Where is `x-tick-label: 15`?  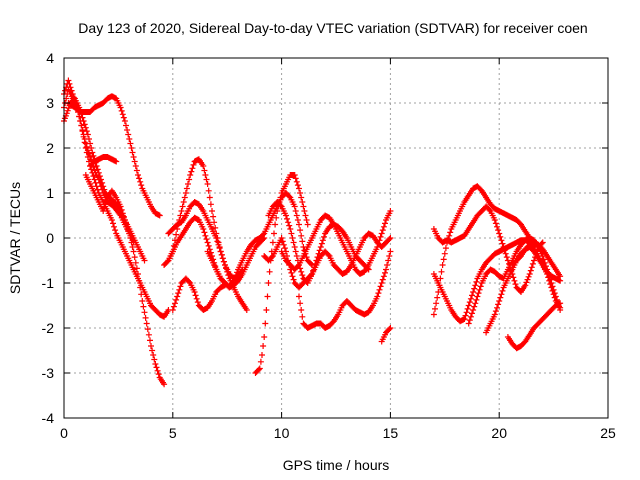 x-tick-label: 15 is located at coordinates (391, 433).